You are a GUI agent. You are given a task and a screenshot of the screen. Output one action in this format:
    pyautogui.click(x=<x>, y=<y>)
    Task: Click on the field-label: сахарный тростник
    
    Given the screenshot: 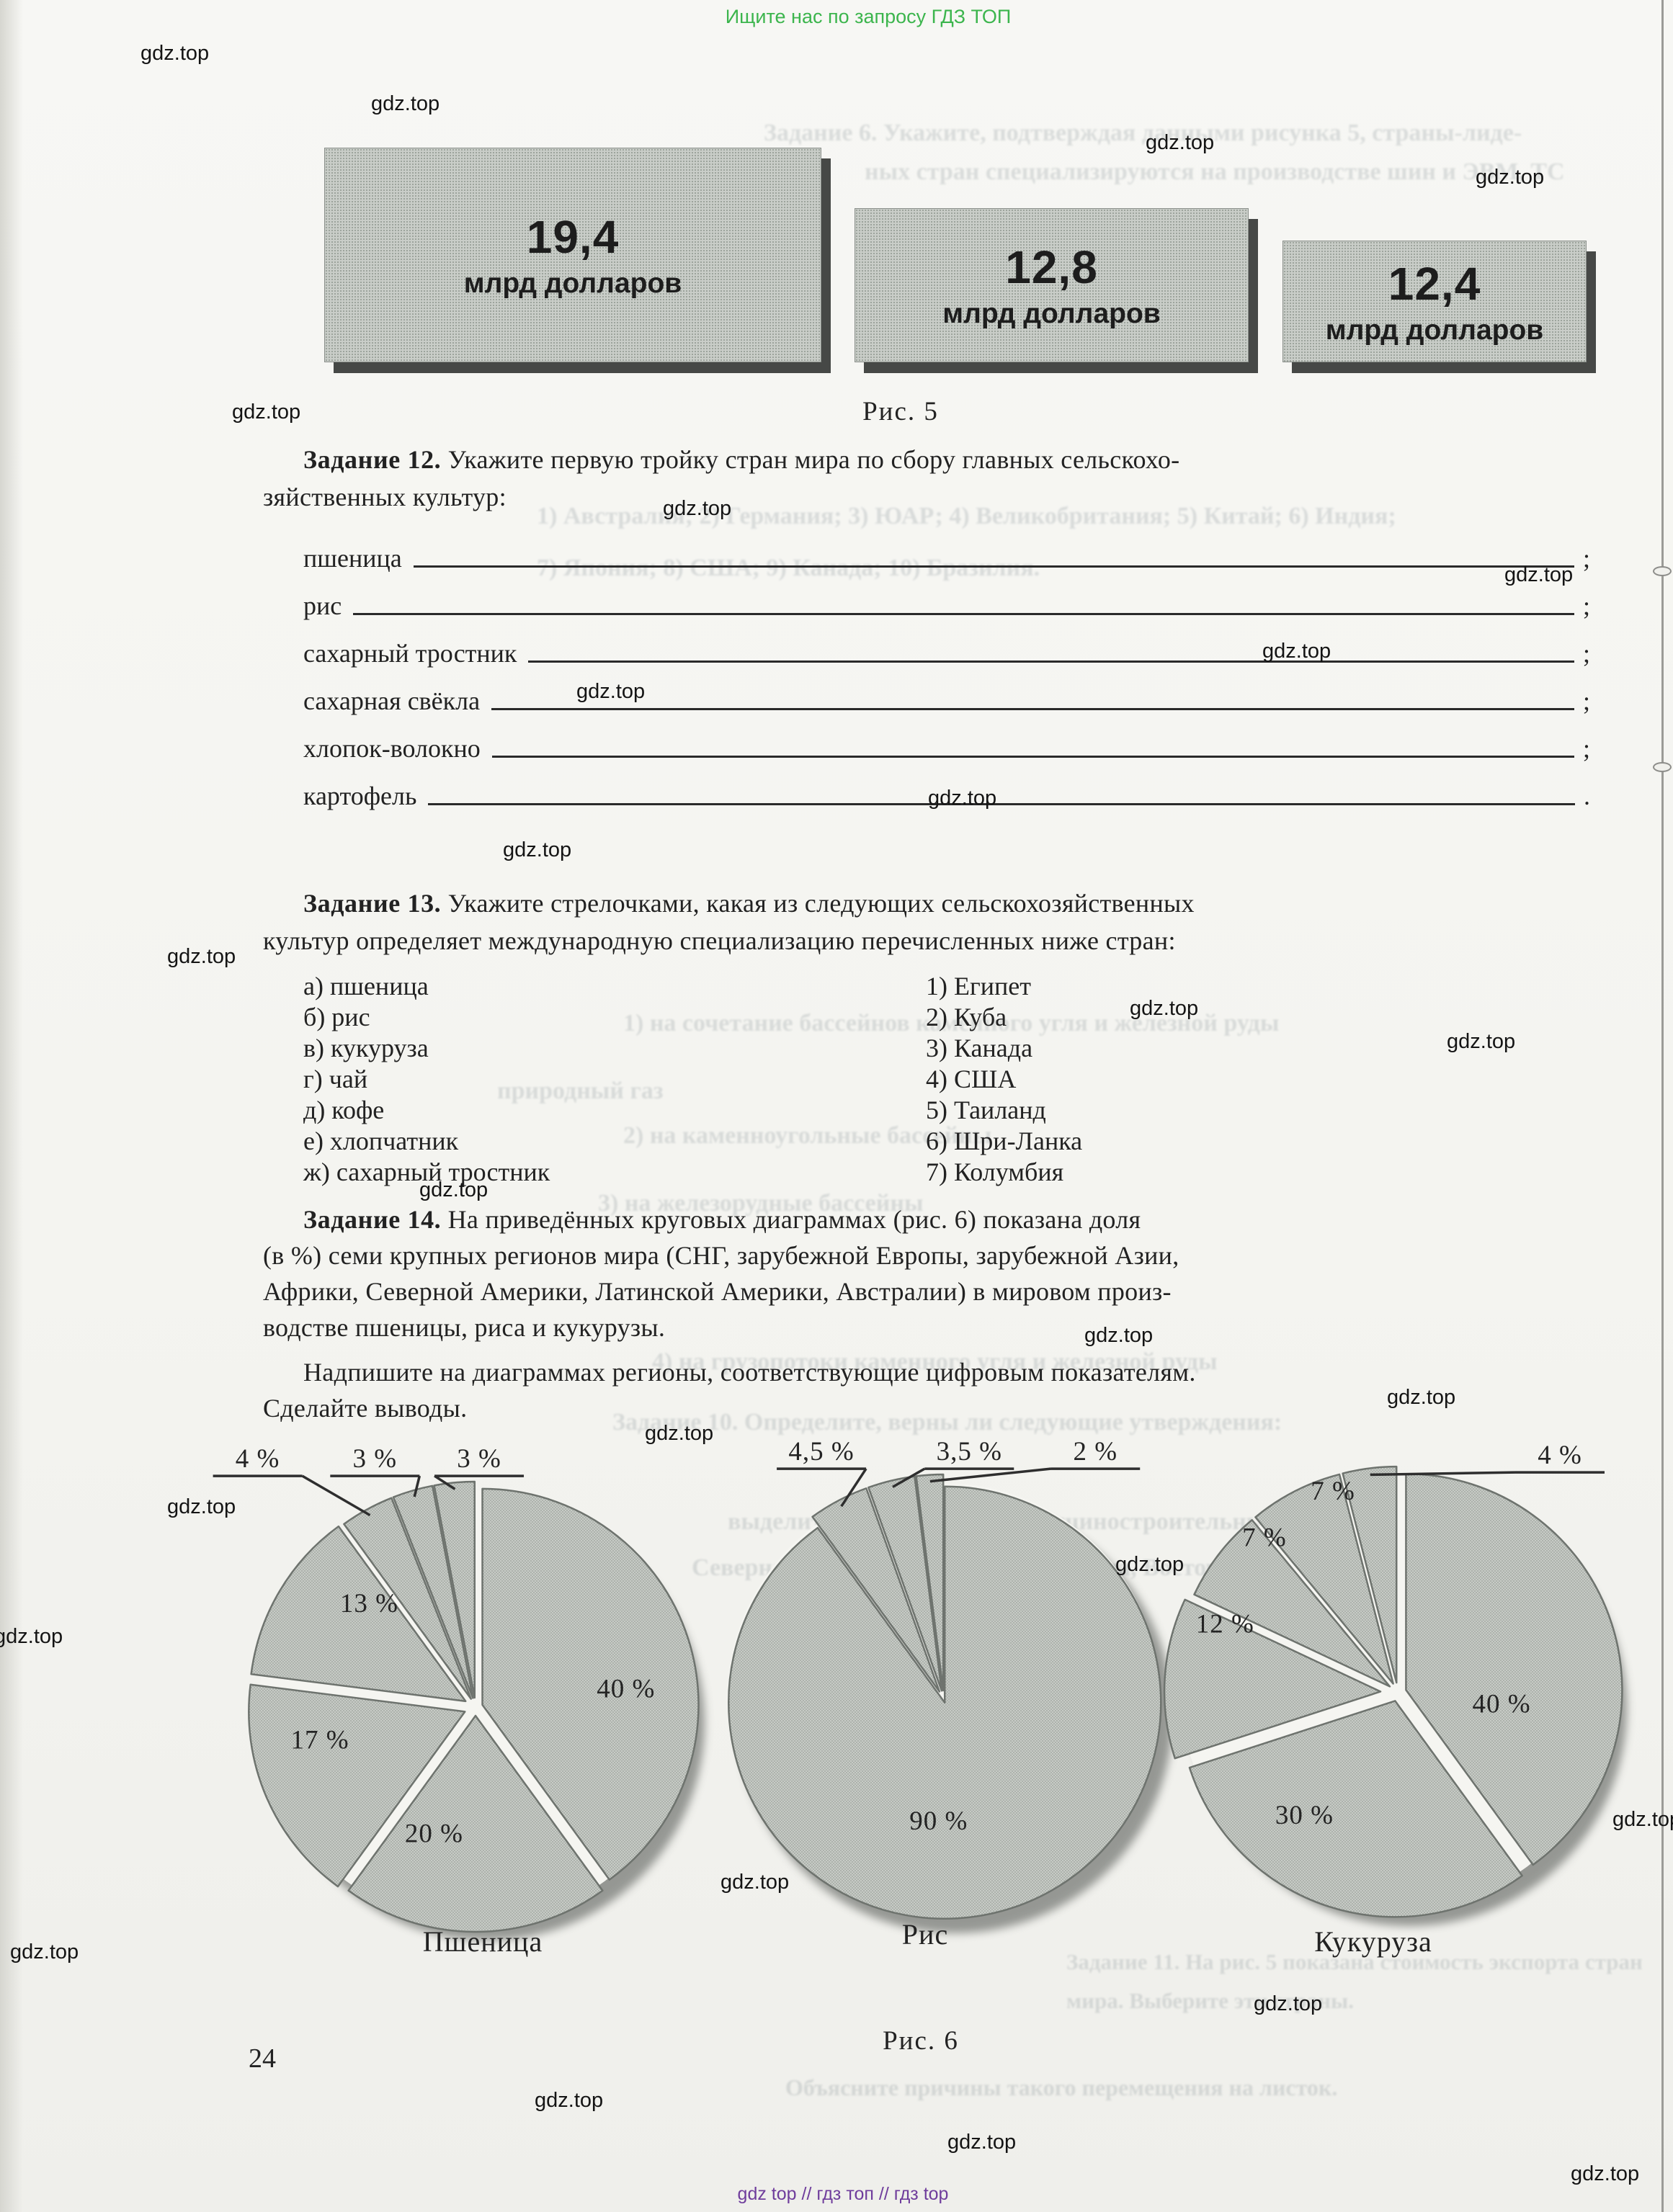 What is the action you would take?
    pyautogui.click(x=410, y=653)
    